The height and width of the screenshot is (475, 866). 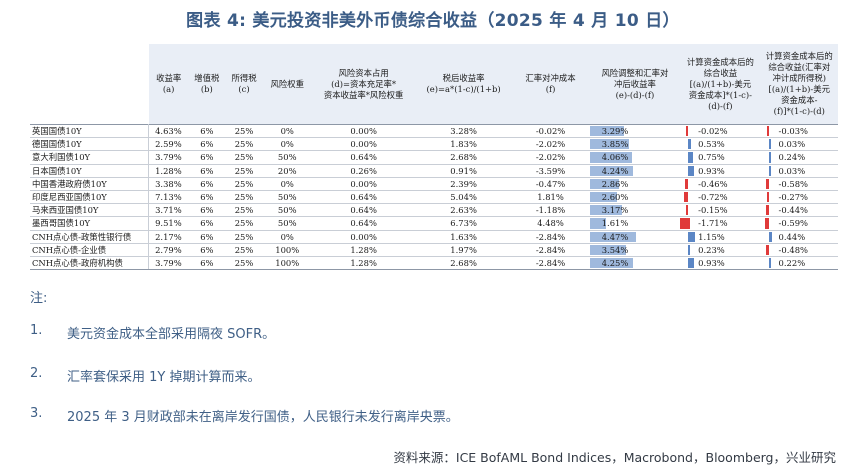 What do you see at coordinates (713, 131) in the screenshot?
I see `bar-value-label: -0.02%` at bounding box center [713, 131].